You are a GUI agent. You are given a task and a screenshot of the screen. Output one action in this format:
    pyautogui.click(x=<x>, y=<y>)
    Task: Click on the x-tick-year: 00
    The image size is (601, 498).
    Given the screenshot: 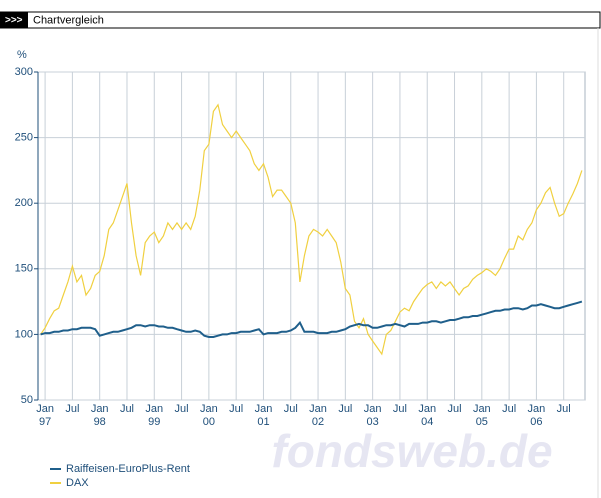 What is the action you would take?
    pyautogui.click(x=209, y=422)
    